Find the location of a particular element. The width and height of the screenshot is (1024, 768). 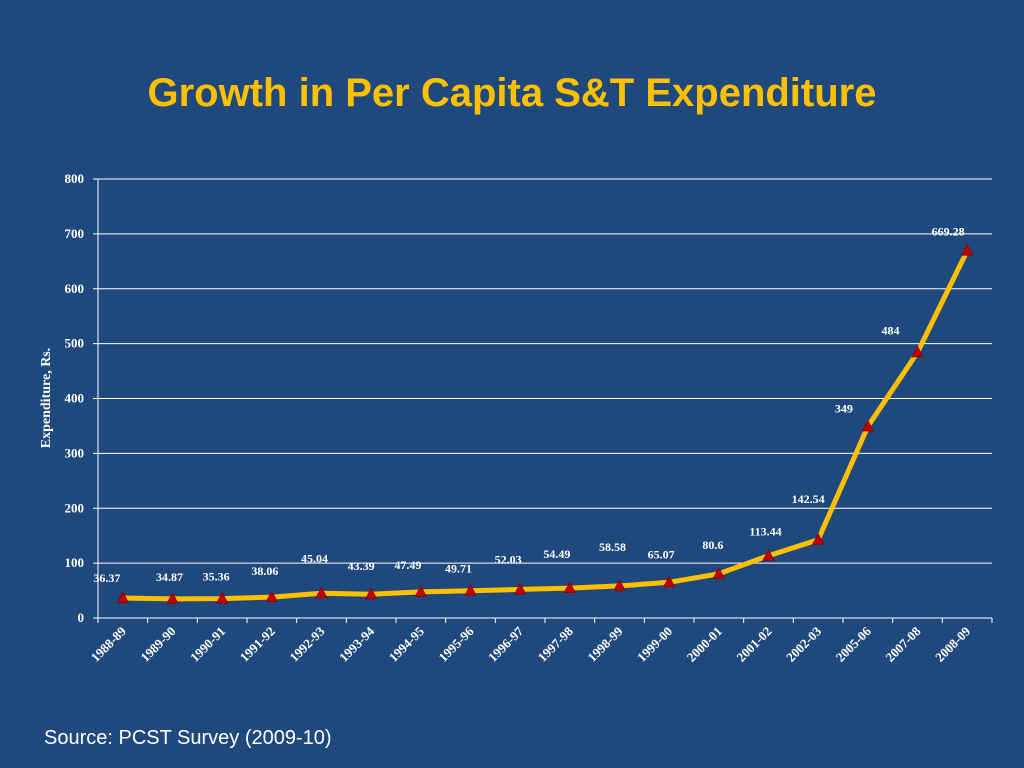

y-tick-label: 700 is located at coordinates (75, 233).